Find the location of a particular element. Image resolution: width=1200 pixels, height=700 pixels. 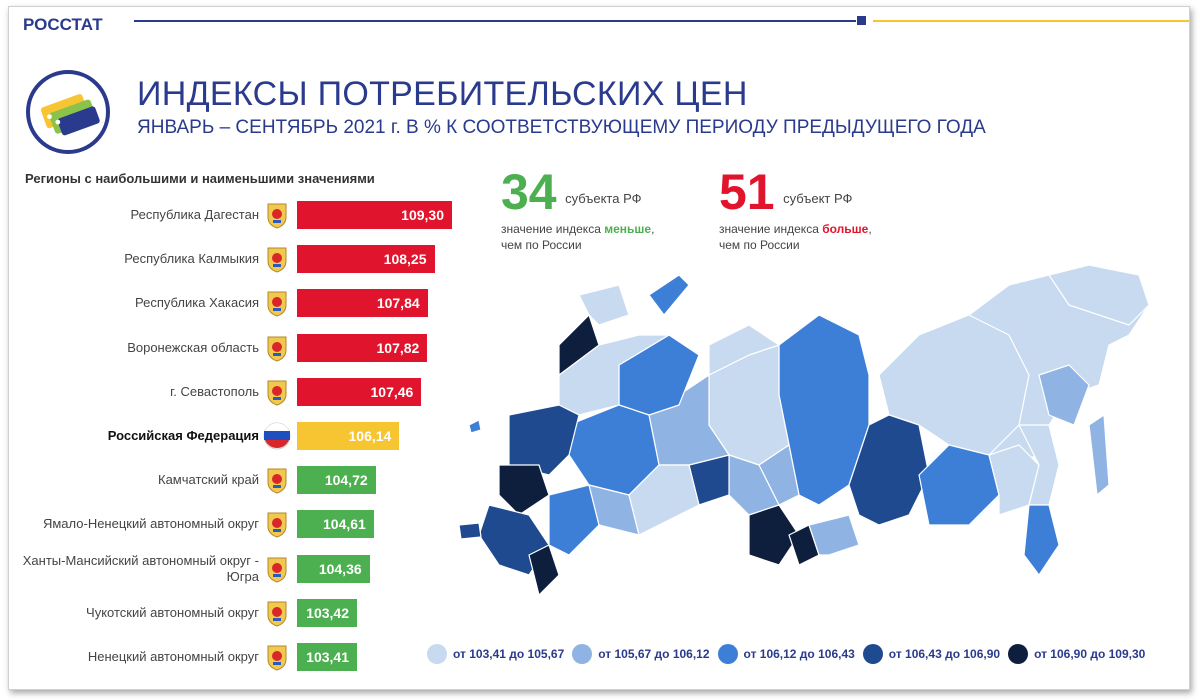

bar-row: Чукотский автономный округ 103,42 is located at coordinates (239, 613).